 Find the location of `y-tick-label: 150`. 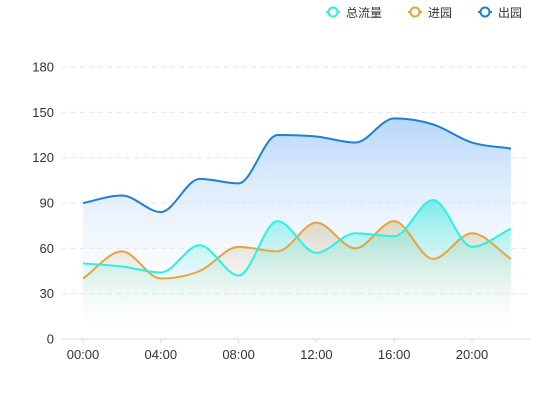

y-tick-label: 150 is located at coordinates (43, 112).